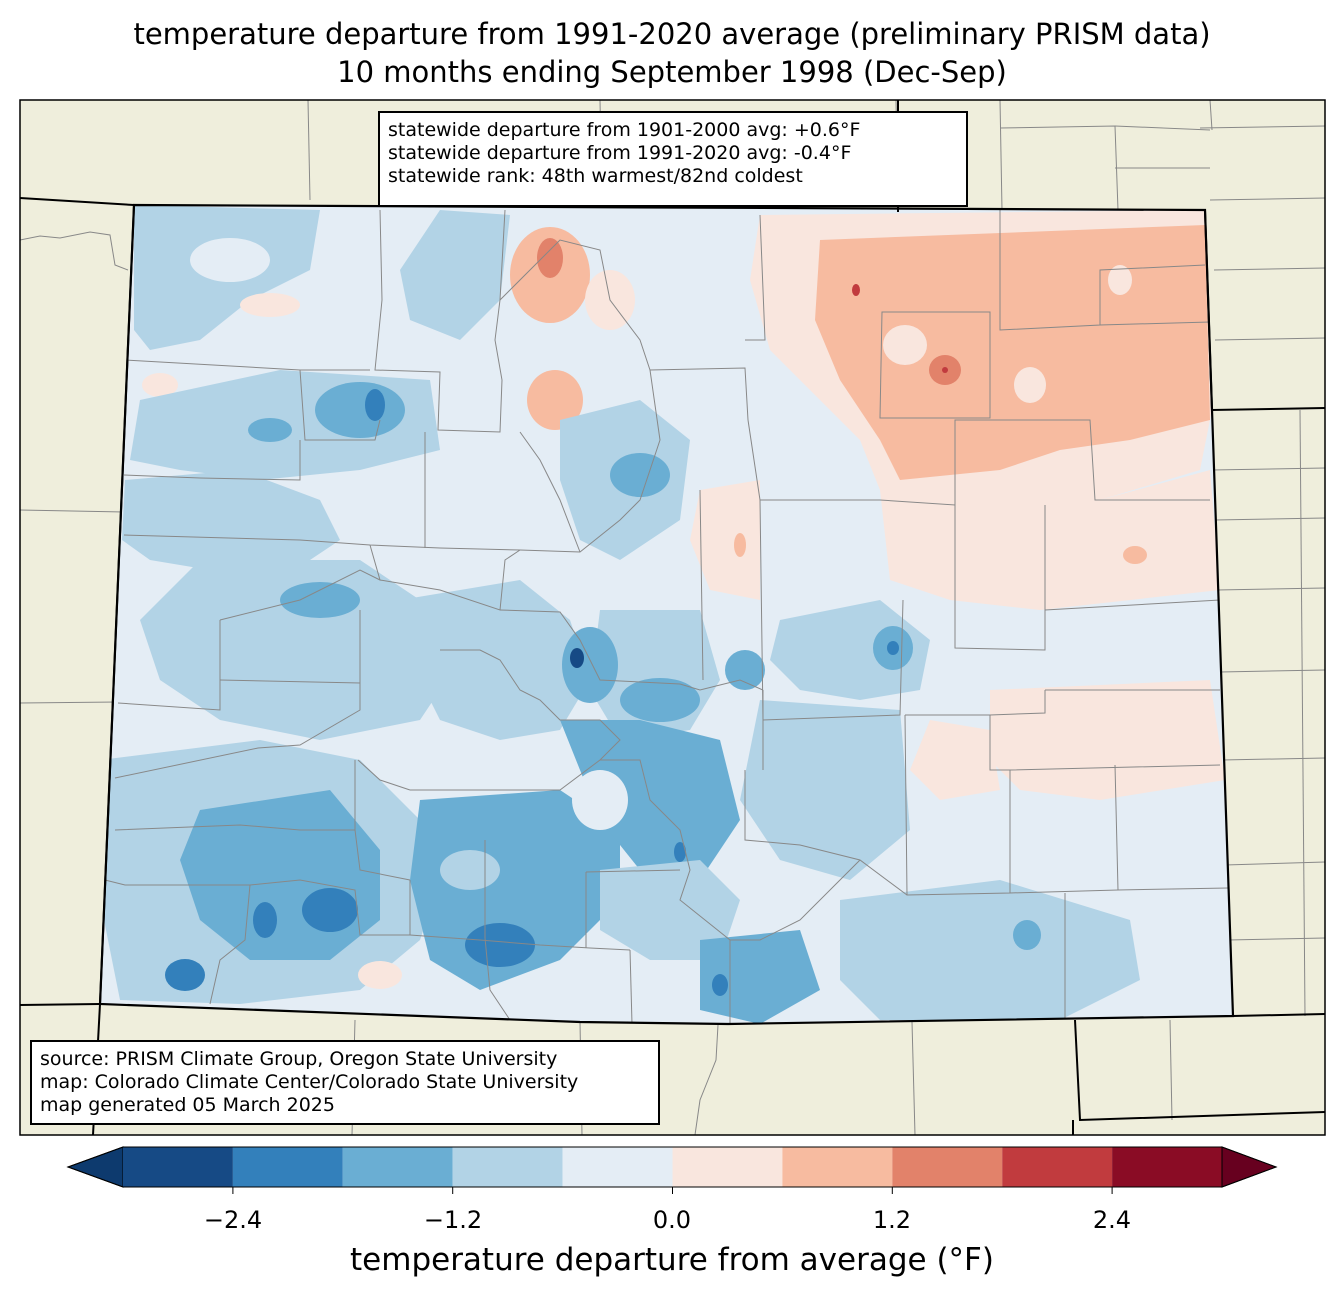 This screenshot has height=1299, width=1344. I want to click on colorbar-label: temperature departure from average (°F), so click(672, 1260).